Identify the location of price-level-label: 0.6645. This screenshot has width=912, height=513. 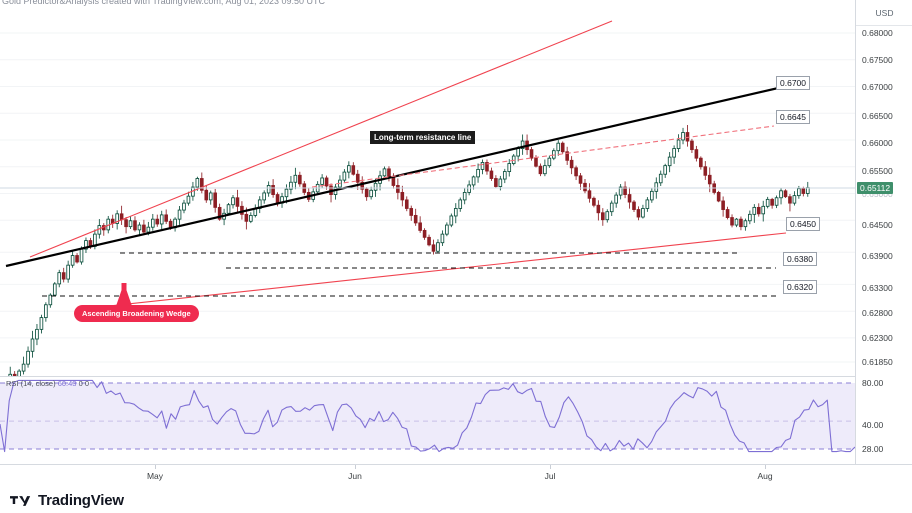
(793, 117).